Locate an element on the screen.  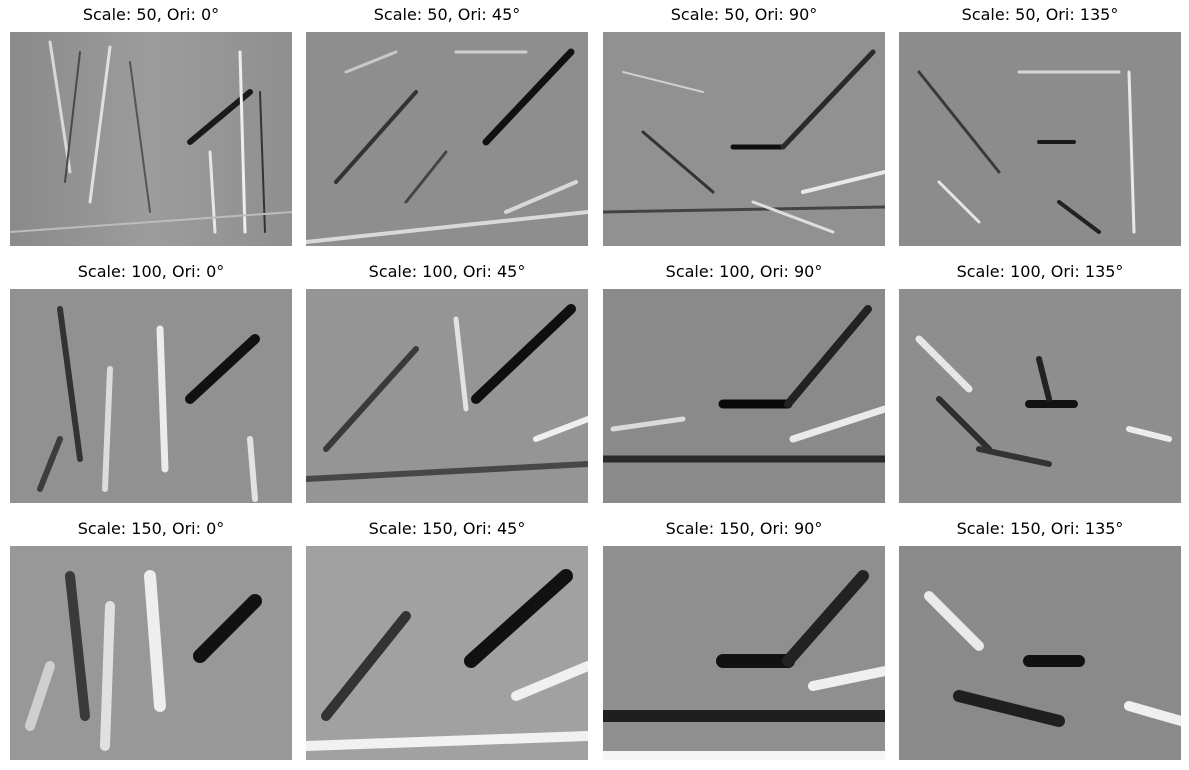
panel-title: Scale: 50, Ori: 90° is located at coordinates (744, 14).